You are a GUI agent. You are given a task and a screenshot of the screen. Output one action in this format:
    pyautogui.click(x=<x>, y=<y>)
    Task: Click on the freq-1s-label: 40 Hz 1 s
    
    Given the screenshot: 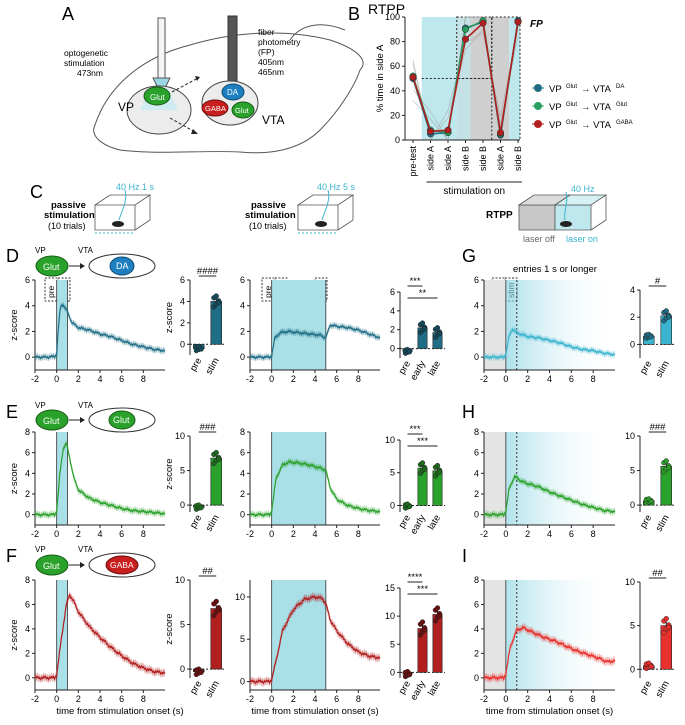 What is the action you would take?
    pyautogui.click(x=135, y=187)
    